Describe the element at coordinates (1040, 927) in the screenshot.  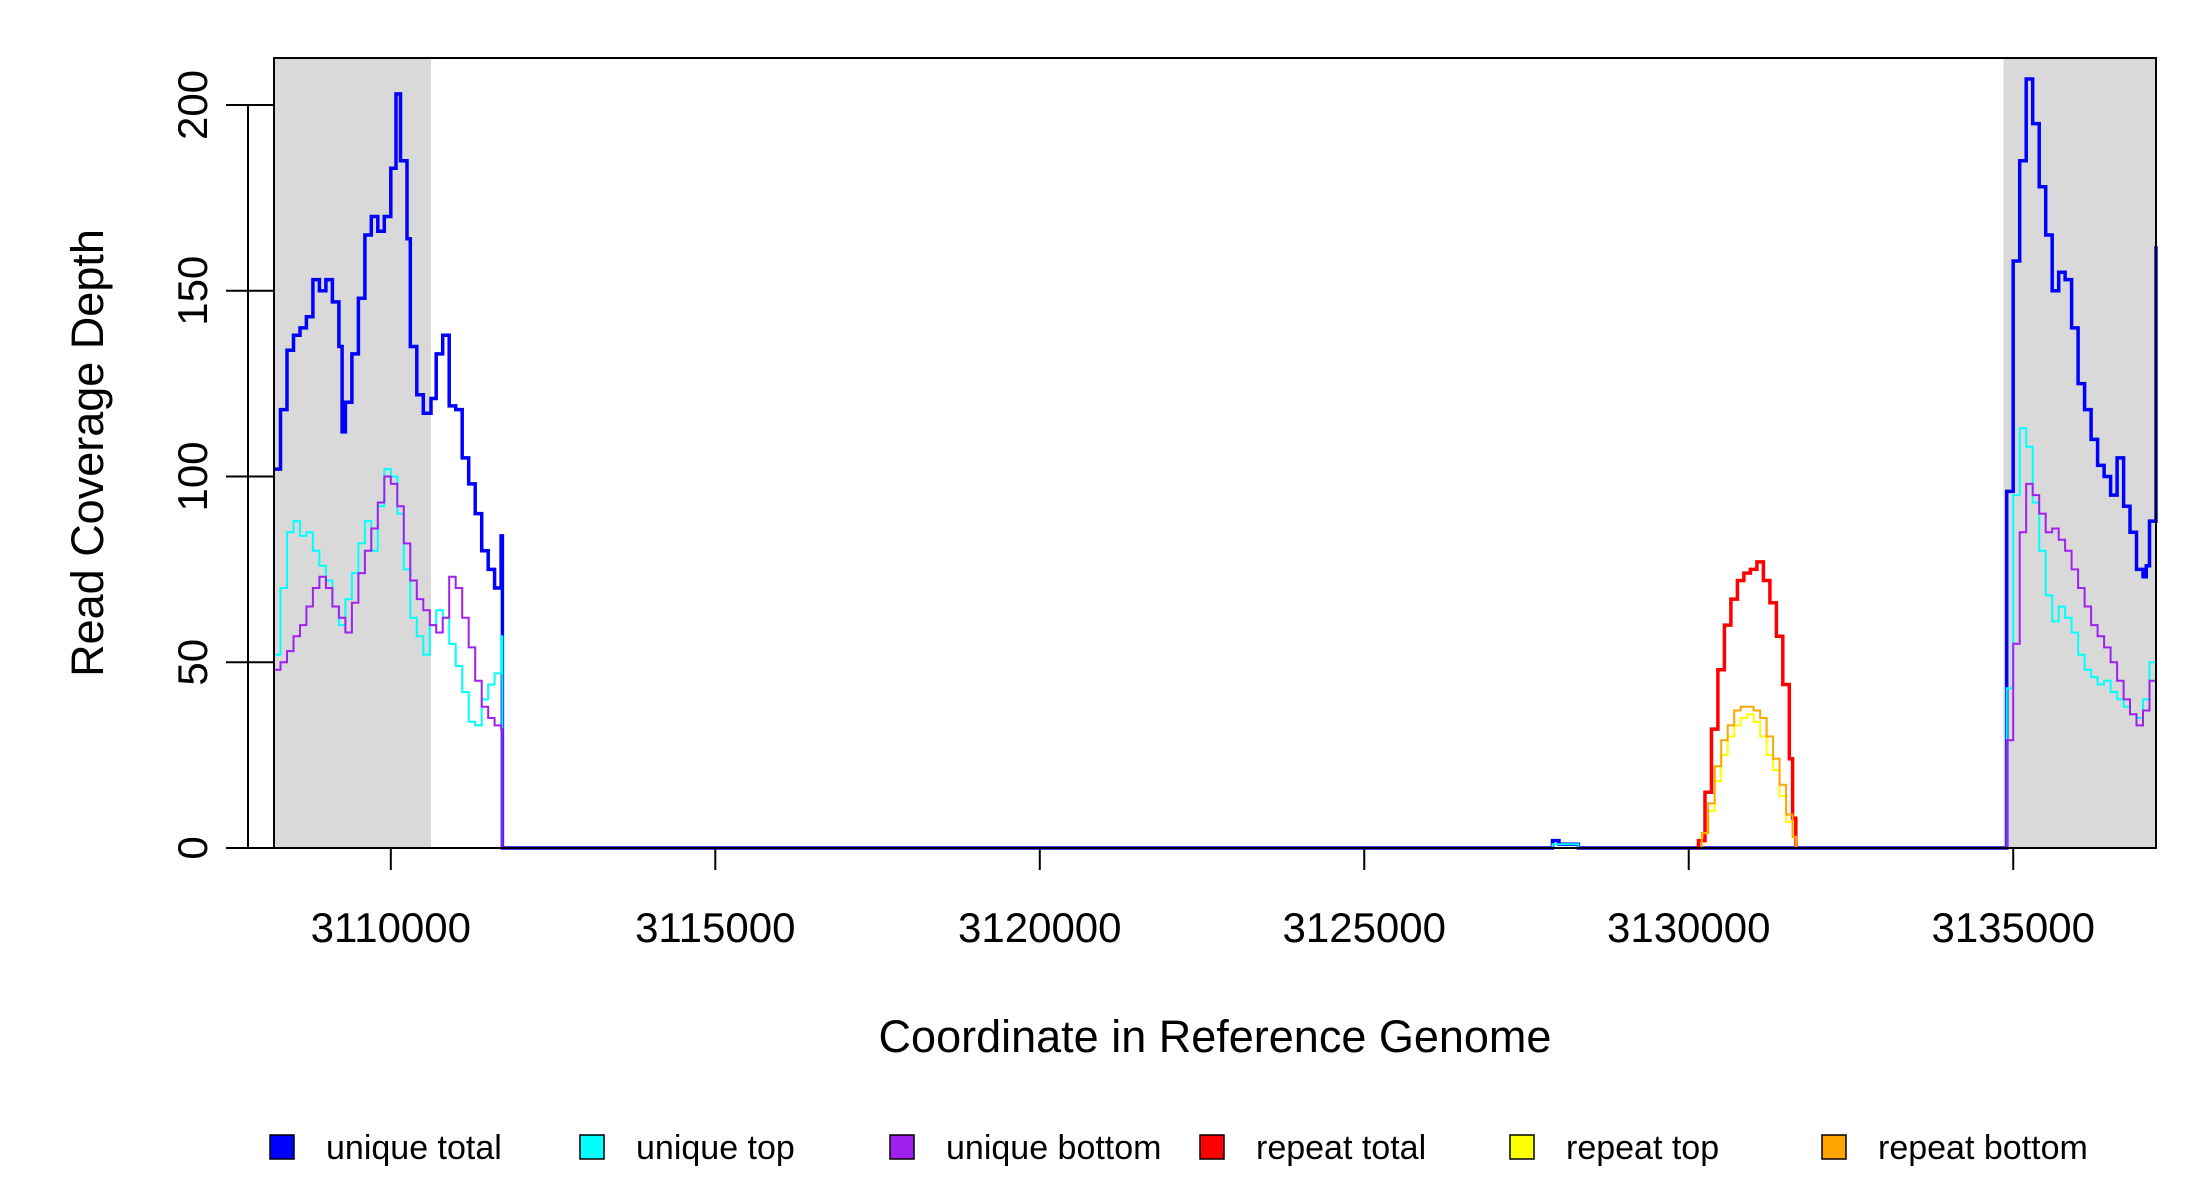
I see `x-tick-label: 3120000` at that location.